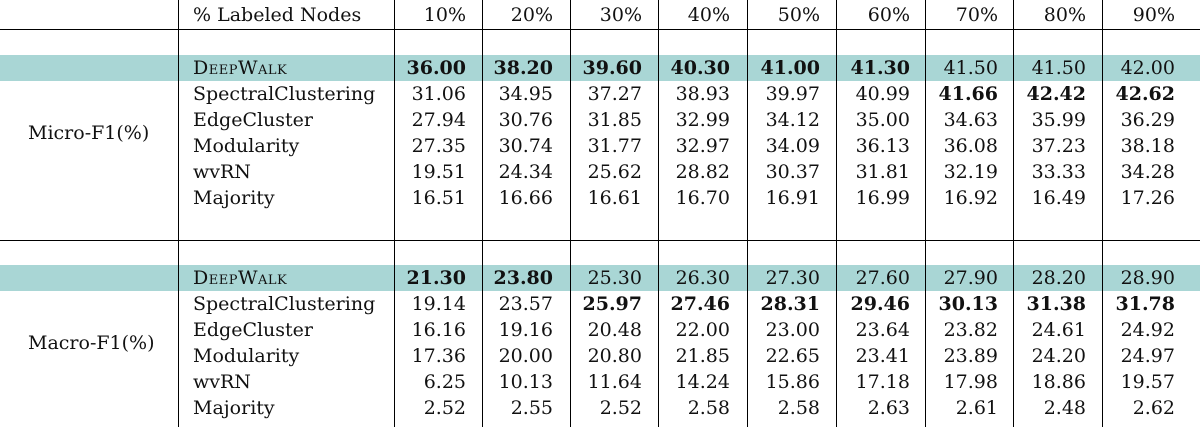 The image size is (1200, 427). What do you see at coordinates (1056, 94) in the screenshot?
I see `value-cell: 42.42` at bounding box center [1056, 94].